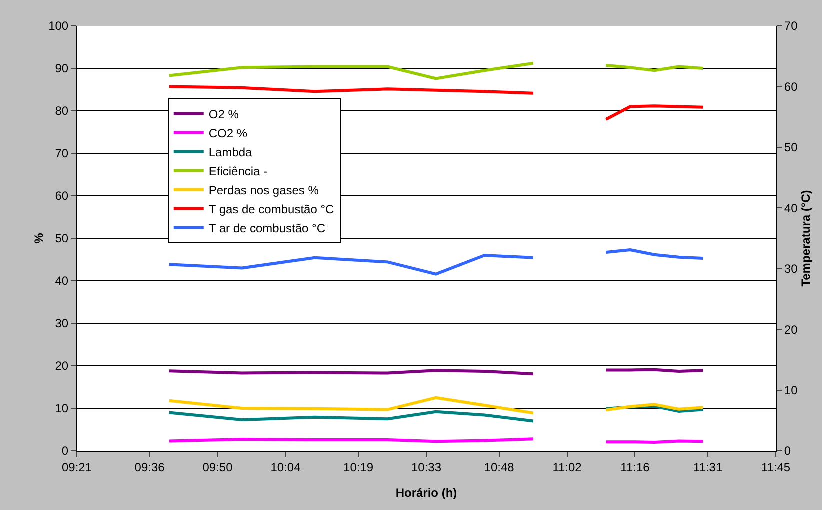 Image resolution: width=822 pixels, height=510 pixels. What do you see at coordinates (224, 114) in the screenshot?
I see `legend-label: O2 %` at bounding box center [224, 114].